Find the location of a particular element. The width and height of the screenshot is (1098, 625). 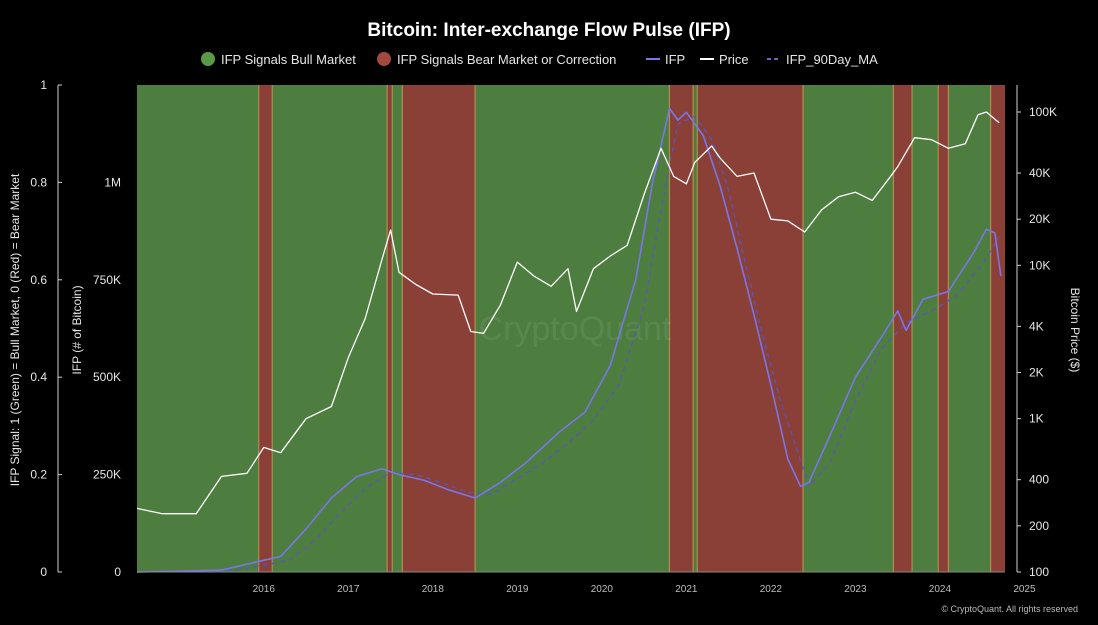

x-tick-label: 2021 is located at coordinates (686, 589).